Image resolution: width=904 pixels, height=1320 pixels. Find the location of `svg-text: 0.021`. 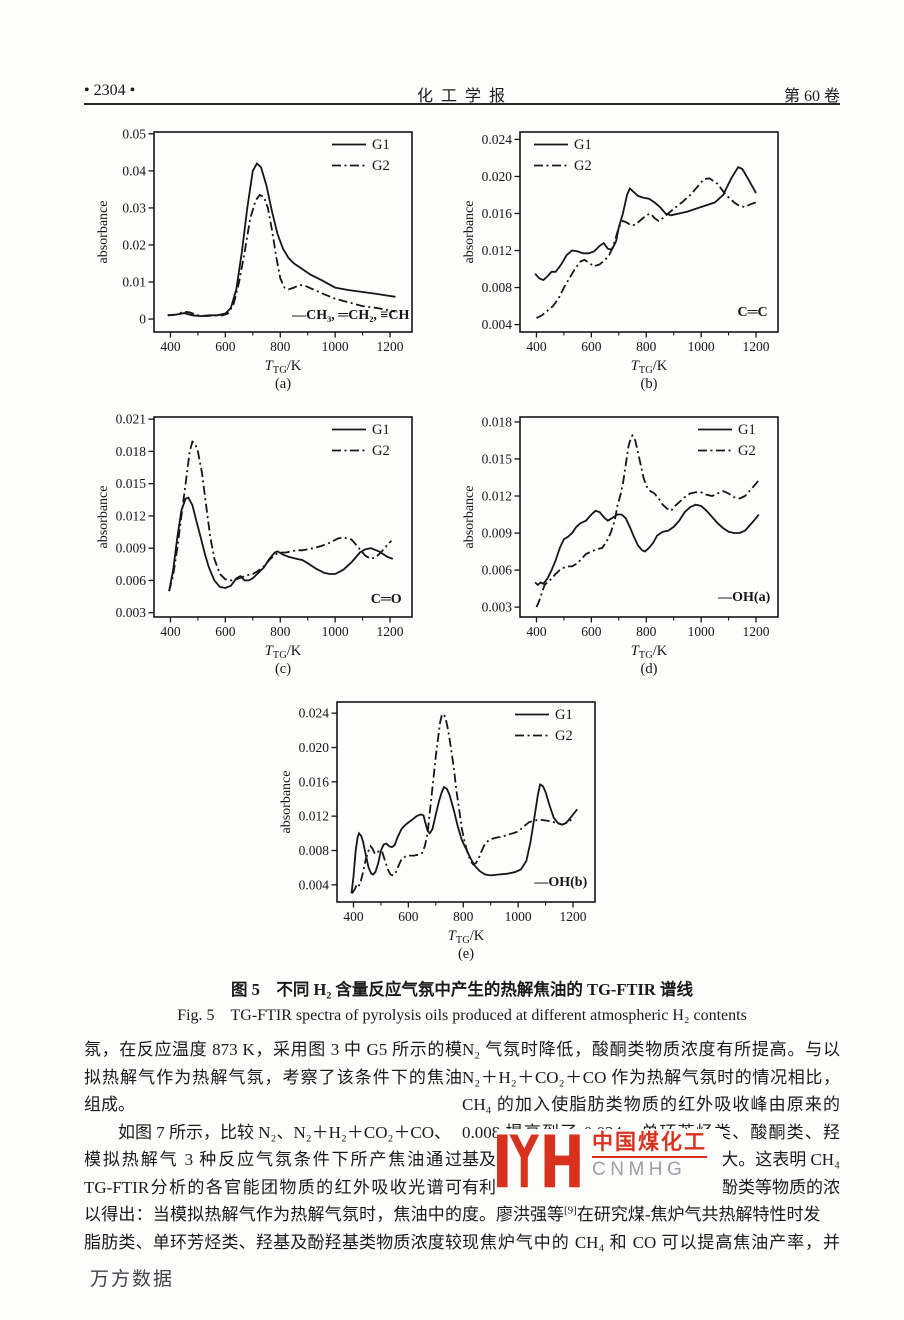

svg-text: 0.021 is located at coordinates (131, 419).